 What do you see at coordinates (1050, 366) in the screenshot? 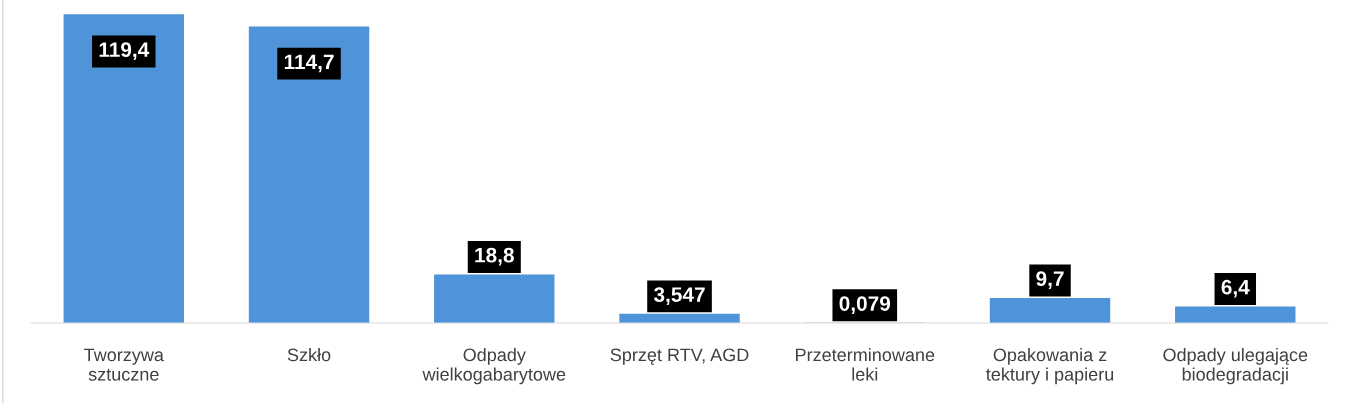
I see `x-tick-label: Opakowania z tektury i papieru` at bounding box center [1050, 366].